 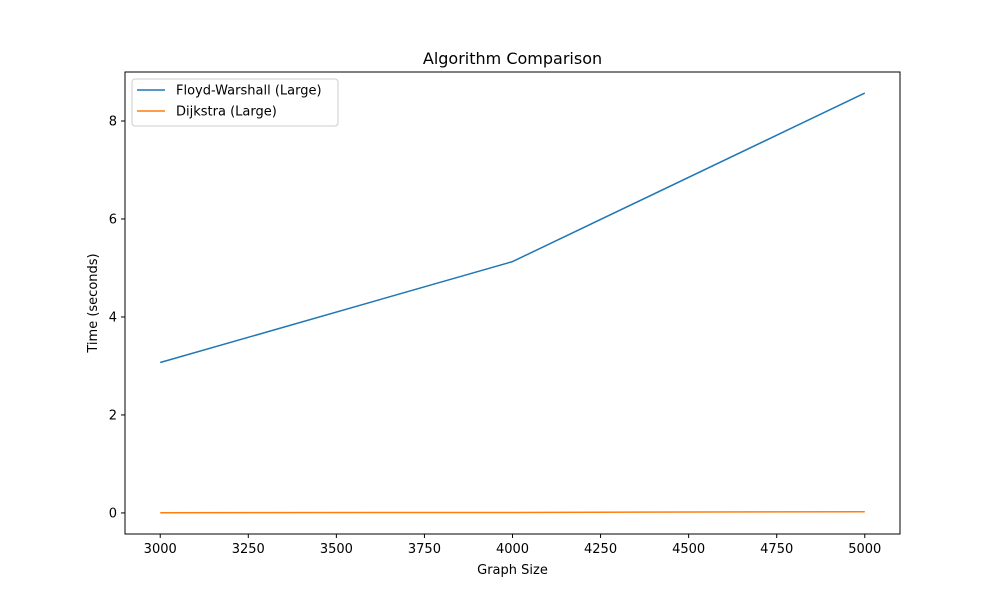 What do you see at coordinates (688, 549) in the screenshot?
I see `x-tick-label: 4500` at bounding box center [688, 549].